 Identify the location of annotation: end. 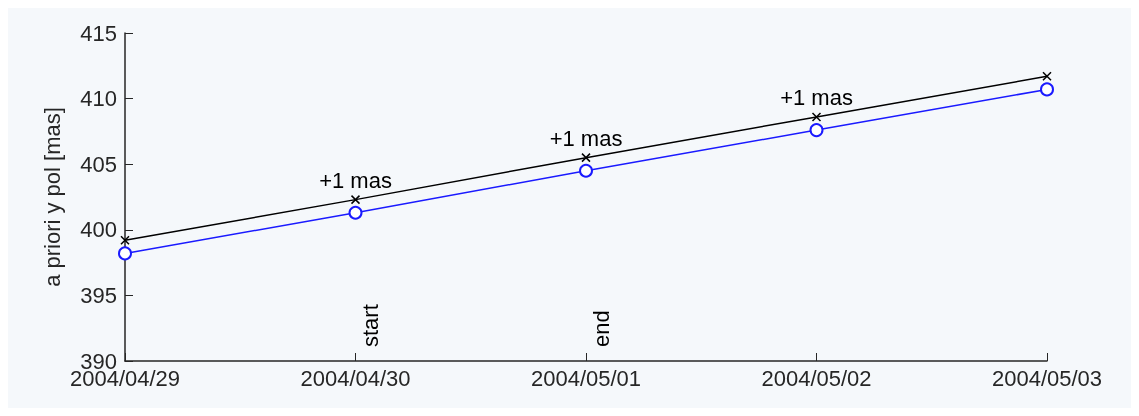
(601, 328).